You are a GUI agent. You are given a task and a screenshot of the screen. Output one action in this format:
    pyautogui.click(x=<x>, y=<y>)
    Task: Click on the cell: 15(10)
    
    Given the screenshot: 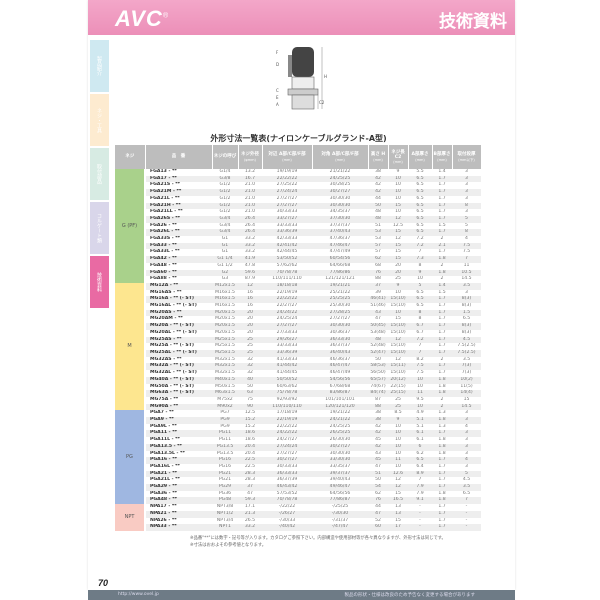 What is the action you would take?
    pyautogui.click(x=398, y=300)
    